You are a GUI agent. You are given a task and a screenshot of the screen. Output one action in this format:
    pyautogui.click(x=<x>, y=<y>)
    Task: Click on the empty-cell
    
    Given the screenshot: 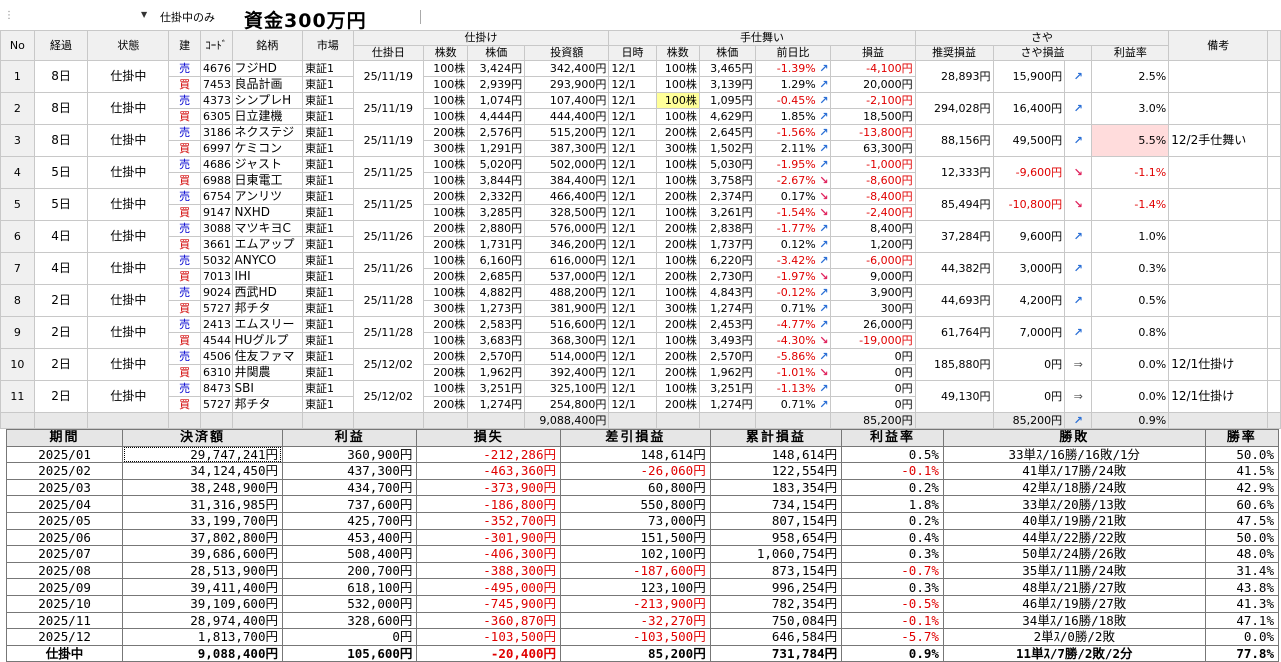 What is the action you would take?
    pyautogui.click(x=632, y=420)
    